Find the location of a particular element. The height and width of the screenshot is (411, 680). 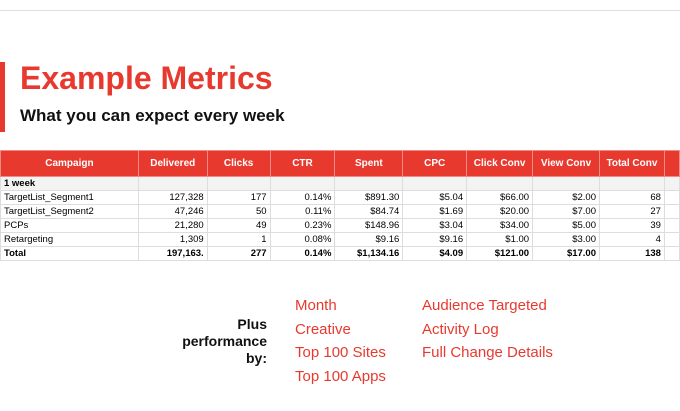

cell: $17.00 is located at coordinates (566, 253).